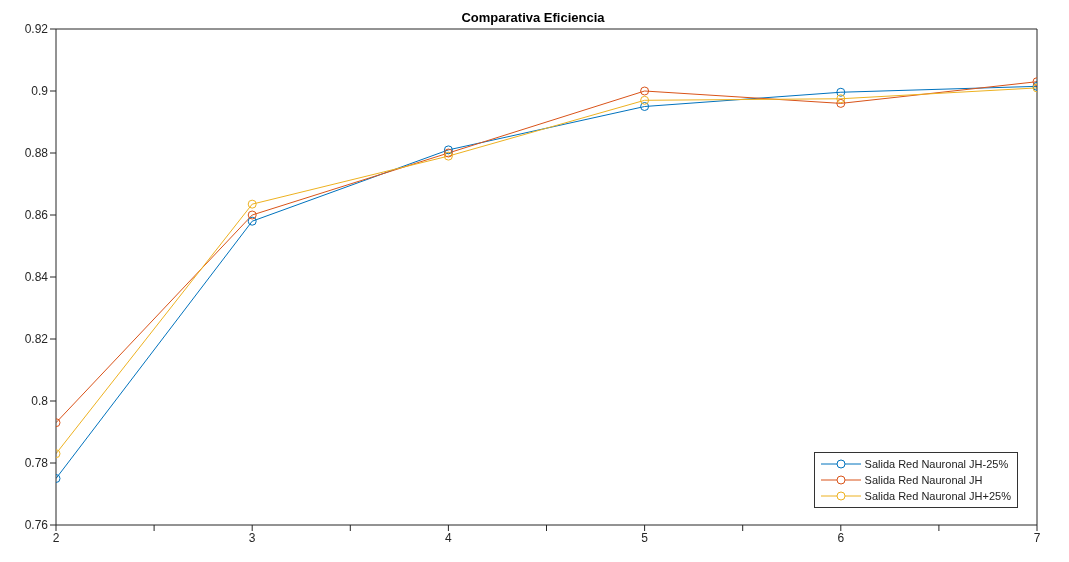 Image resolution: width=1069 pixels, height=562 pixels. What do you see at coordinates (36, 153) in the screenshot?
I see `y-tick-label: 0.88` at bounding box center [36, 153].